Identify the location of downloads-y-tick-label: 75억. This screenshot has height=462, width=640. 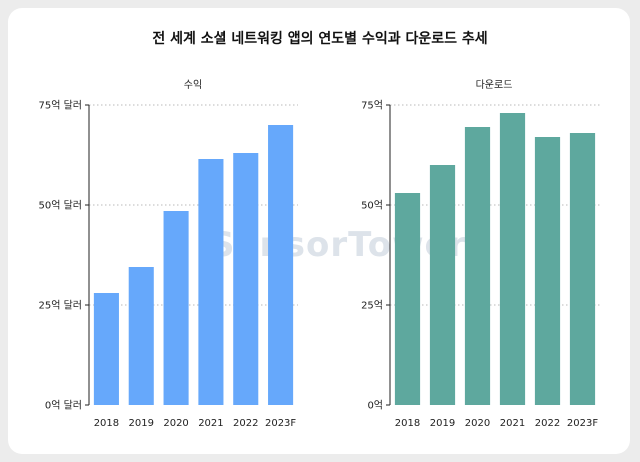
(372, 106).